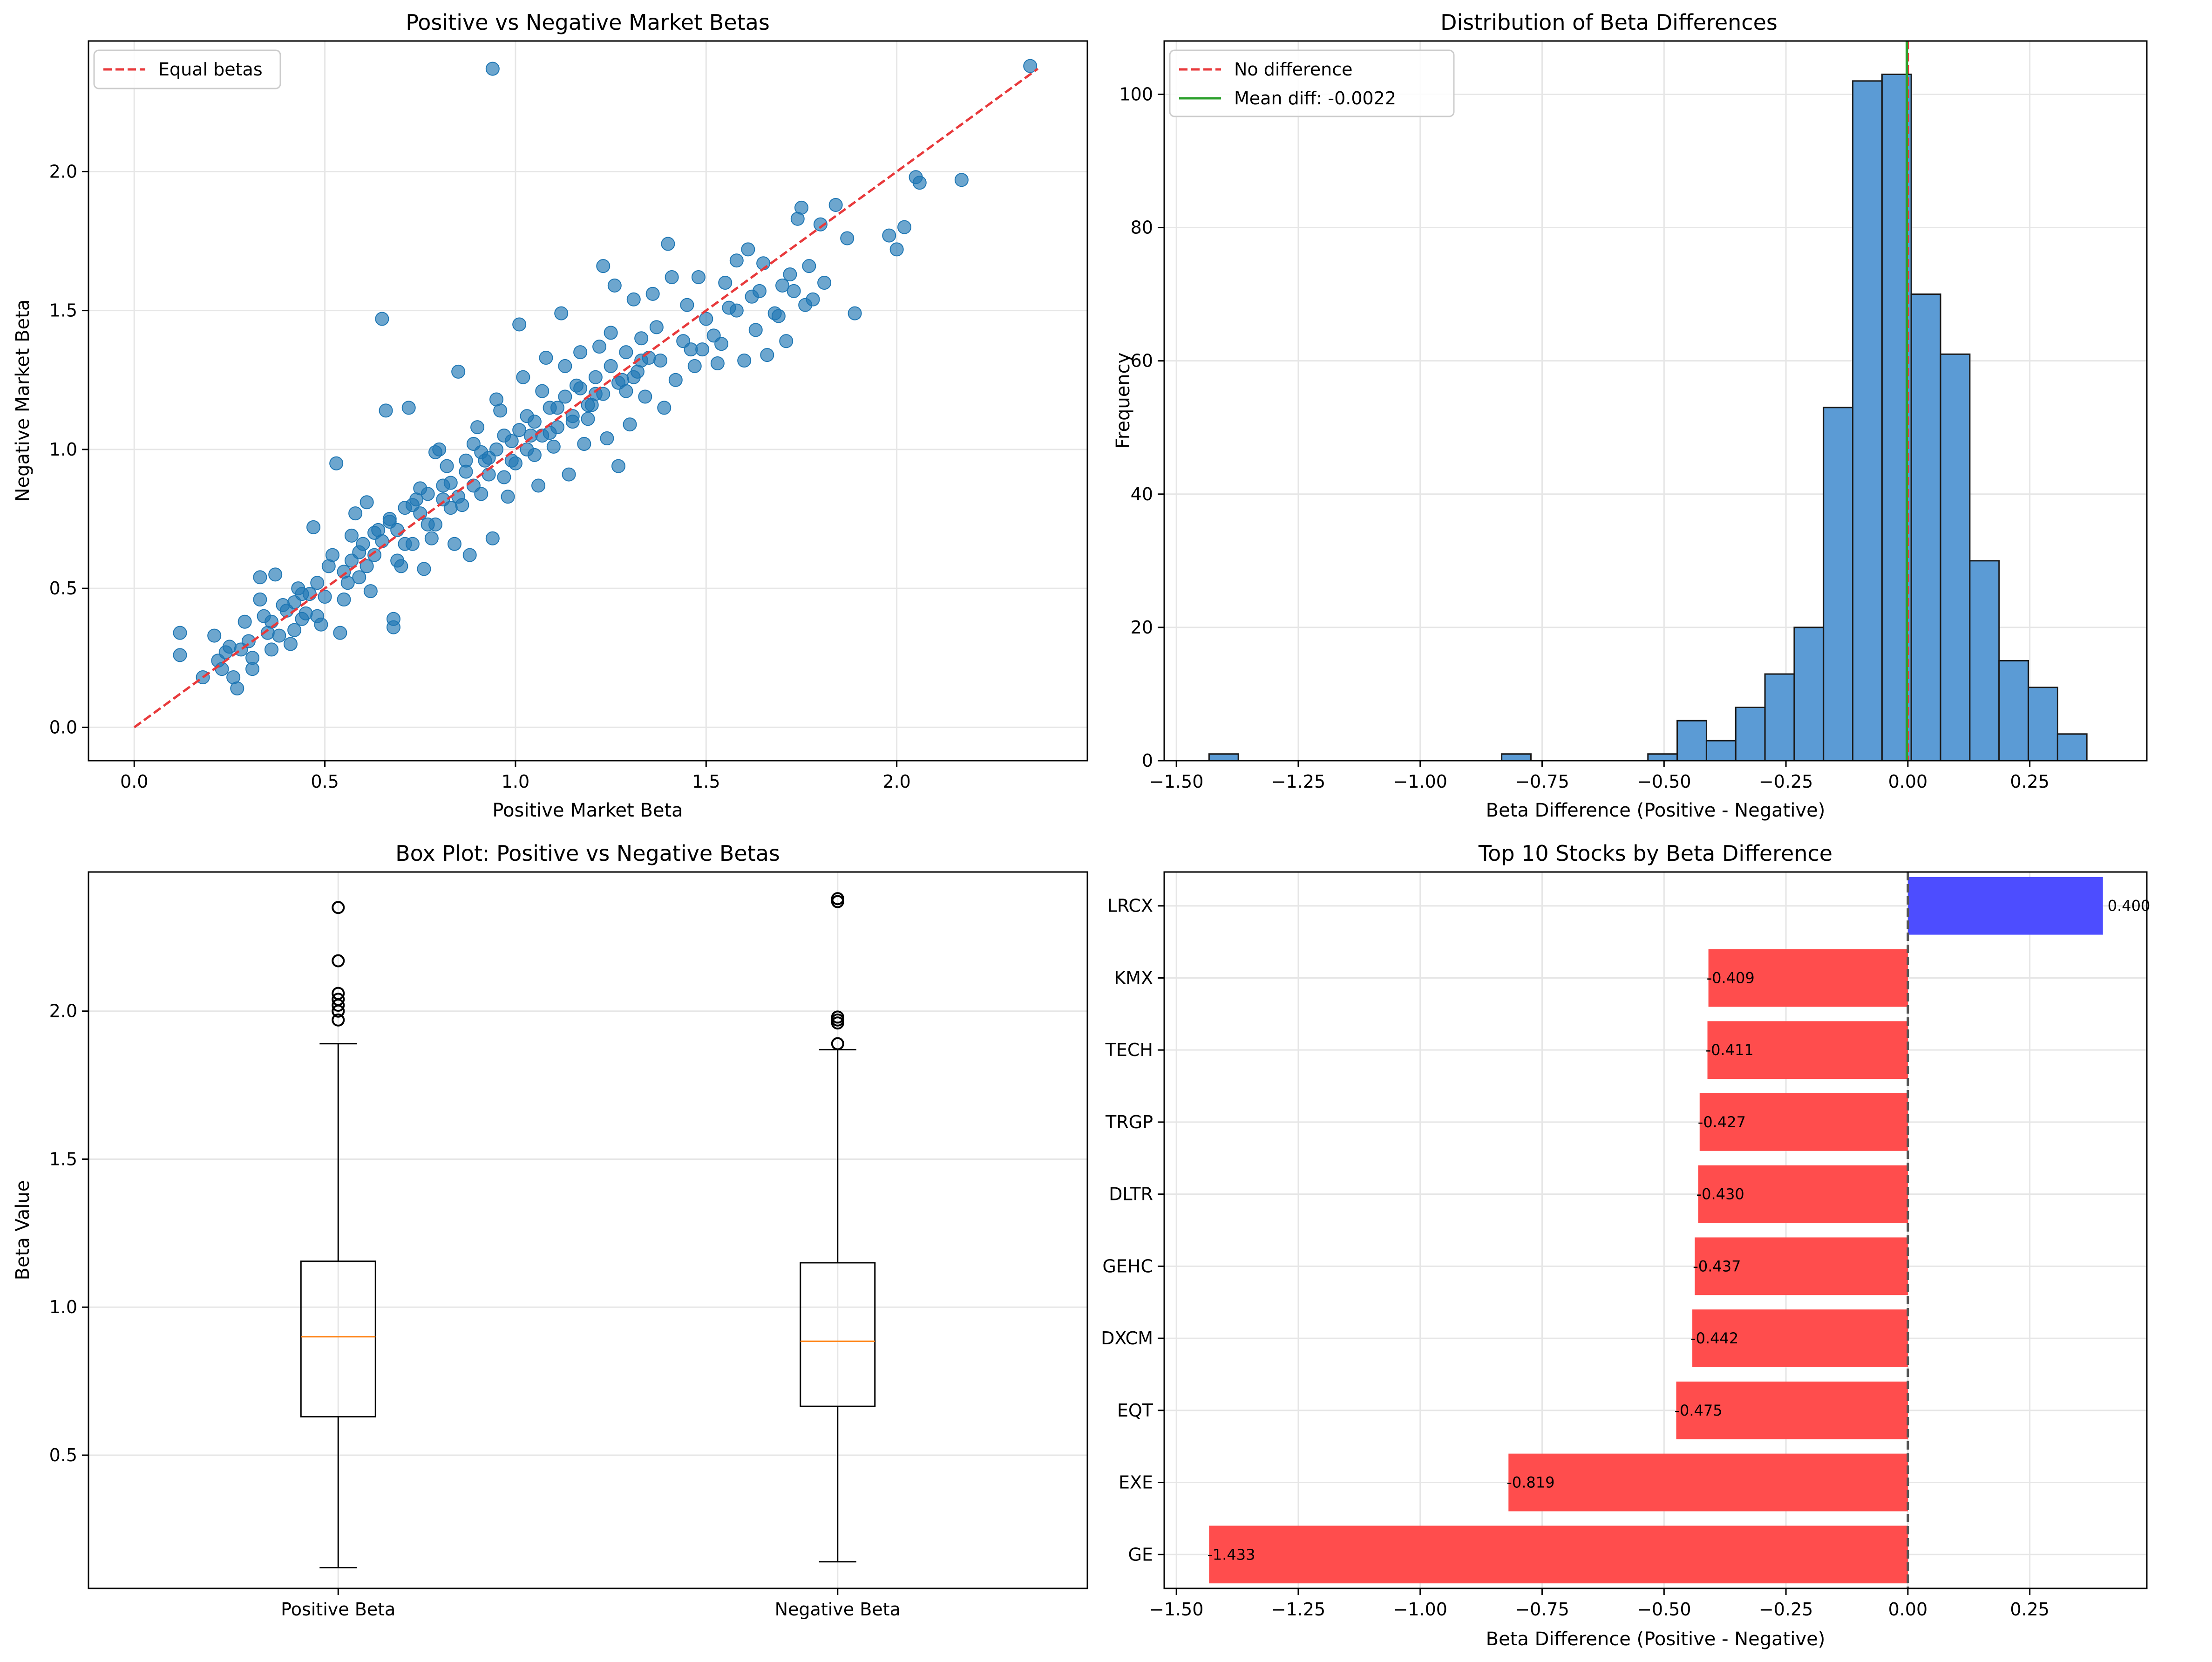 Image resolution: width=2212 pixels, height=1662 pixels. What do you see at coordinates (134, 781) in the screenshot?
I see `x-tick-label: 0.0` at bounding box center [134, 781].